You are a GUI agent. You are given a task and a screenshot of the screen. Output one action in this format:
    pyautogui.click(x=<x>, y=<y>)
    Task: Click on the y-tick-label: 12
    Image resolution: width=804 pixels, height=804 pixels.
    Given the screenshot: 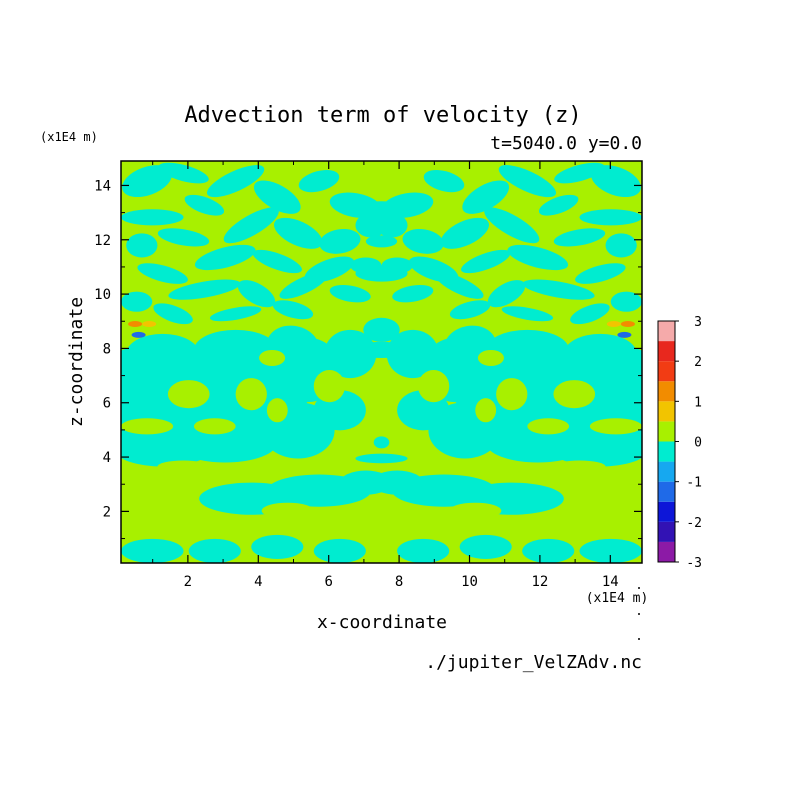 What is the action you would take?
    pyautogui.click(x=102, y=241)
    